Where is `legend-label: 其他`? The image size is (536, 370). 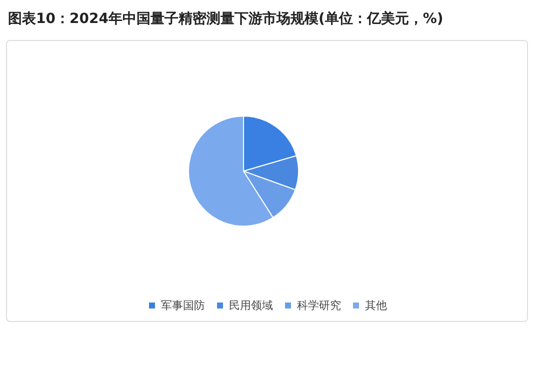
legend-label: 其他 is located at coordinates (376, 305).